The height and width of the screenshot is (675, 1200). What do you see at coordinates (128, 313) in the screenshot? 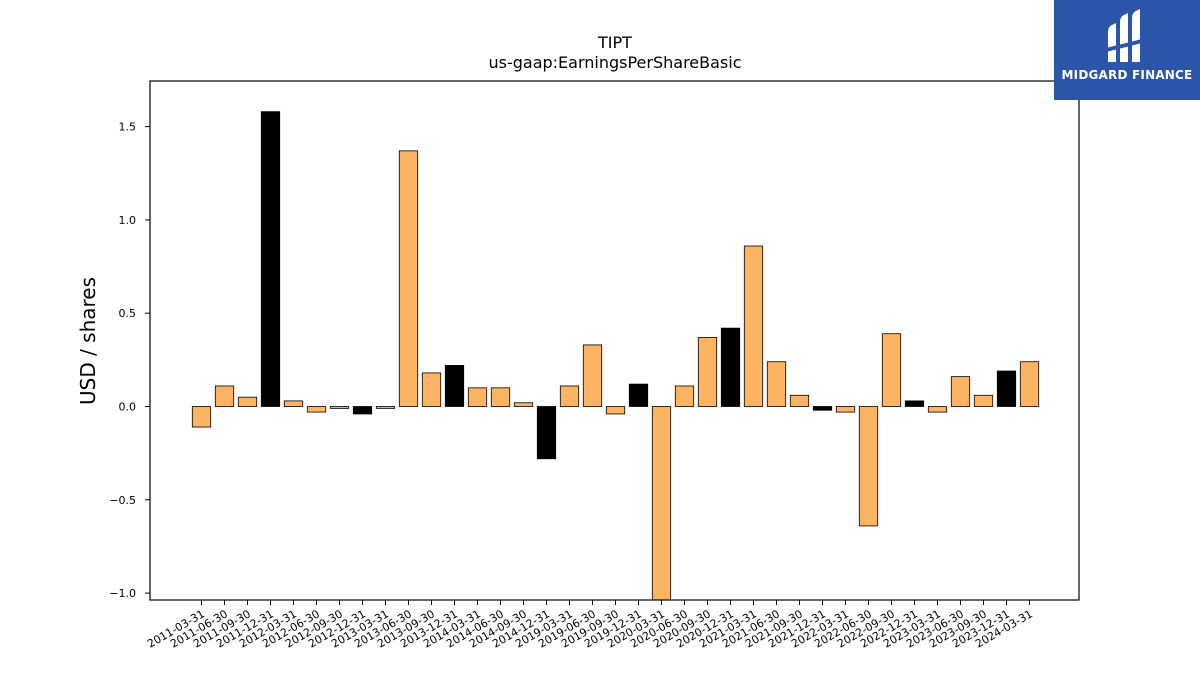
I see `y-tick-label: 0.5` at bounding box center [128, 313].